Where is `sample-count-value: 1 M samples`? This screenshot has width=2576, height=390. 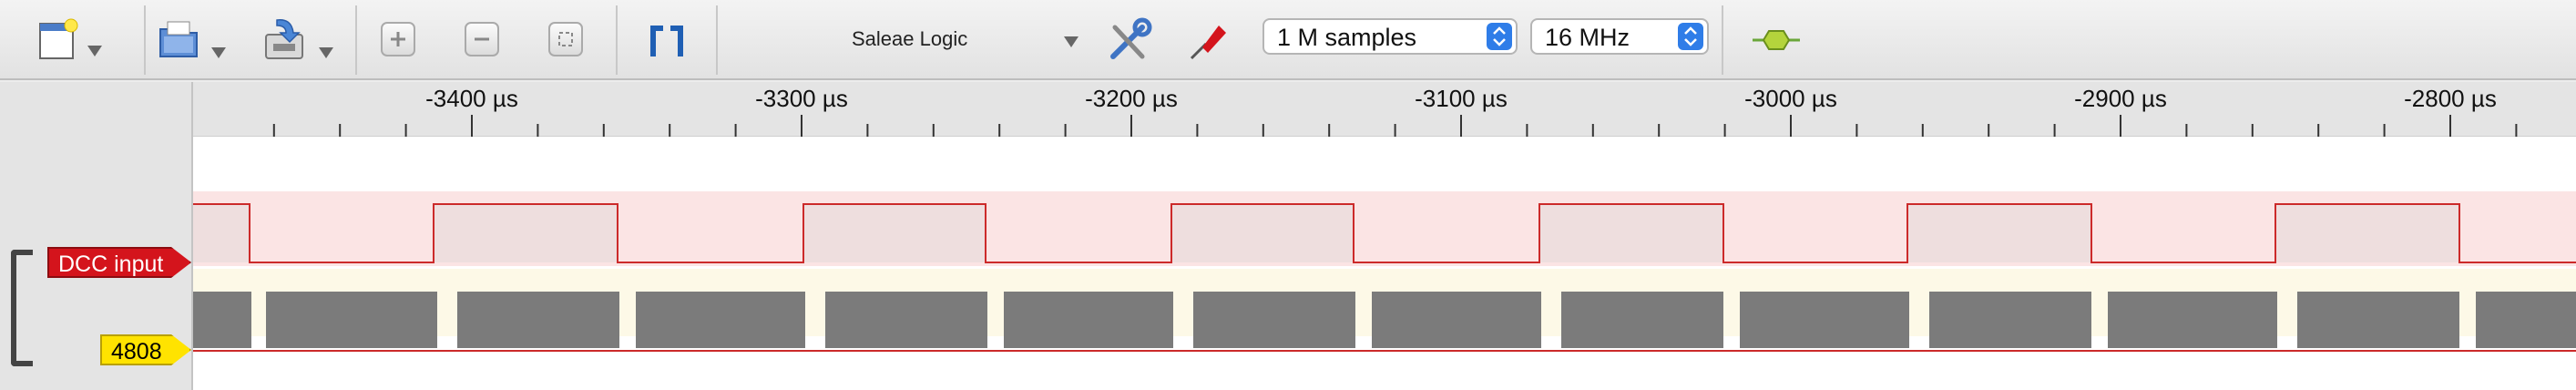 sample-count-value: 1 M samples is located at coordinates (1347, 38).